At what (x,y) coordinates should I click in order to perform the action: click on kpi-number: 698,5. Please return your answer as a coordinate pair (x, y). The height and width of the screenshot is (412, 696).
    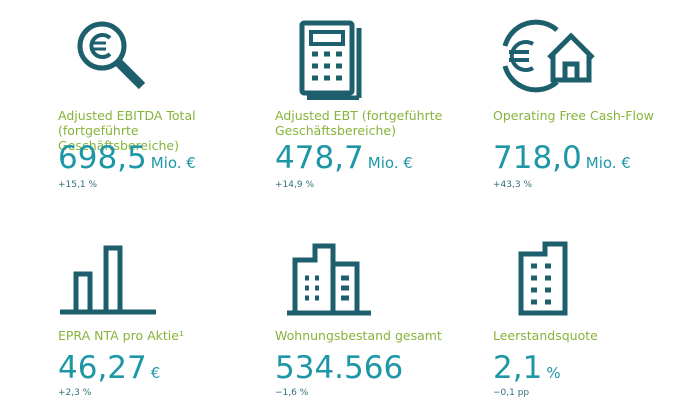
    Looking at the image, I should click on (102, 158).